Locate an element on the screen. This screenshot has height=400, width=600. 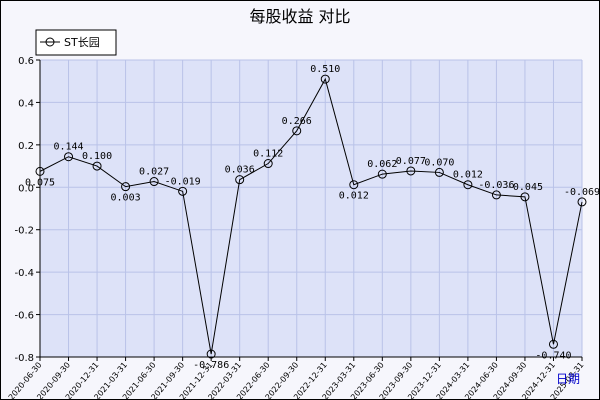
data-label: 0.112 is located at coordinates (268, 154).